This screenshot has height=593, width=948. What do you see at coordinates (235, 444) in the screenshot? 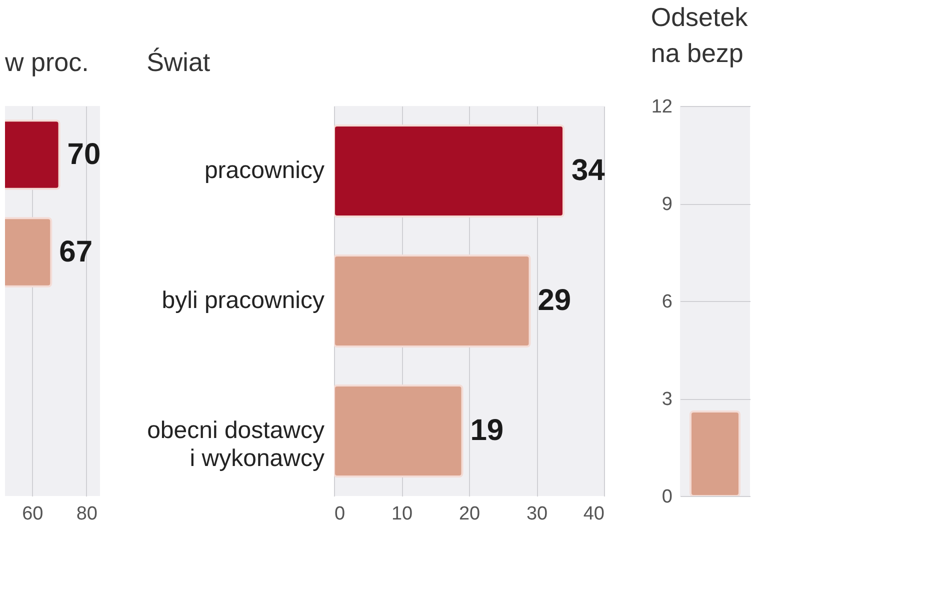
I see `y-tick-label: obecni dostawcy i wykonawcy` at bounding box center [235, 444].